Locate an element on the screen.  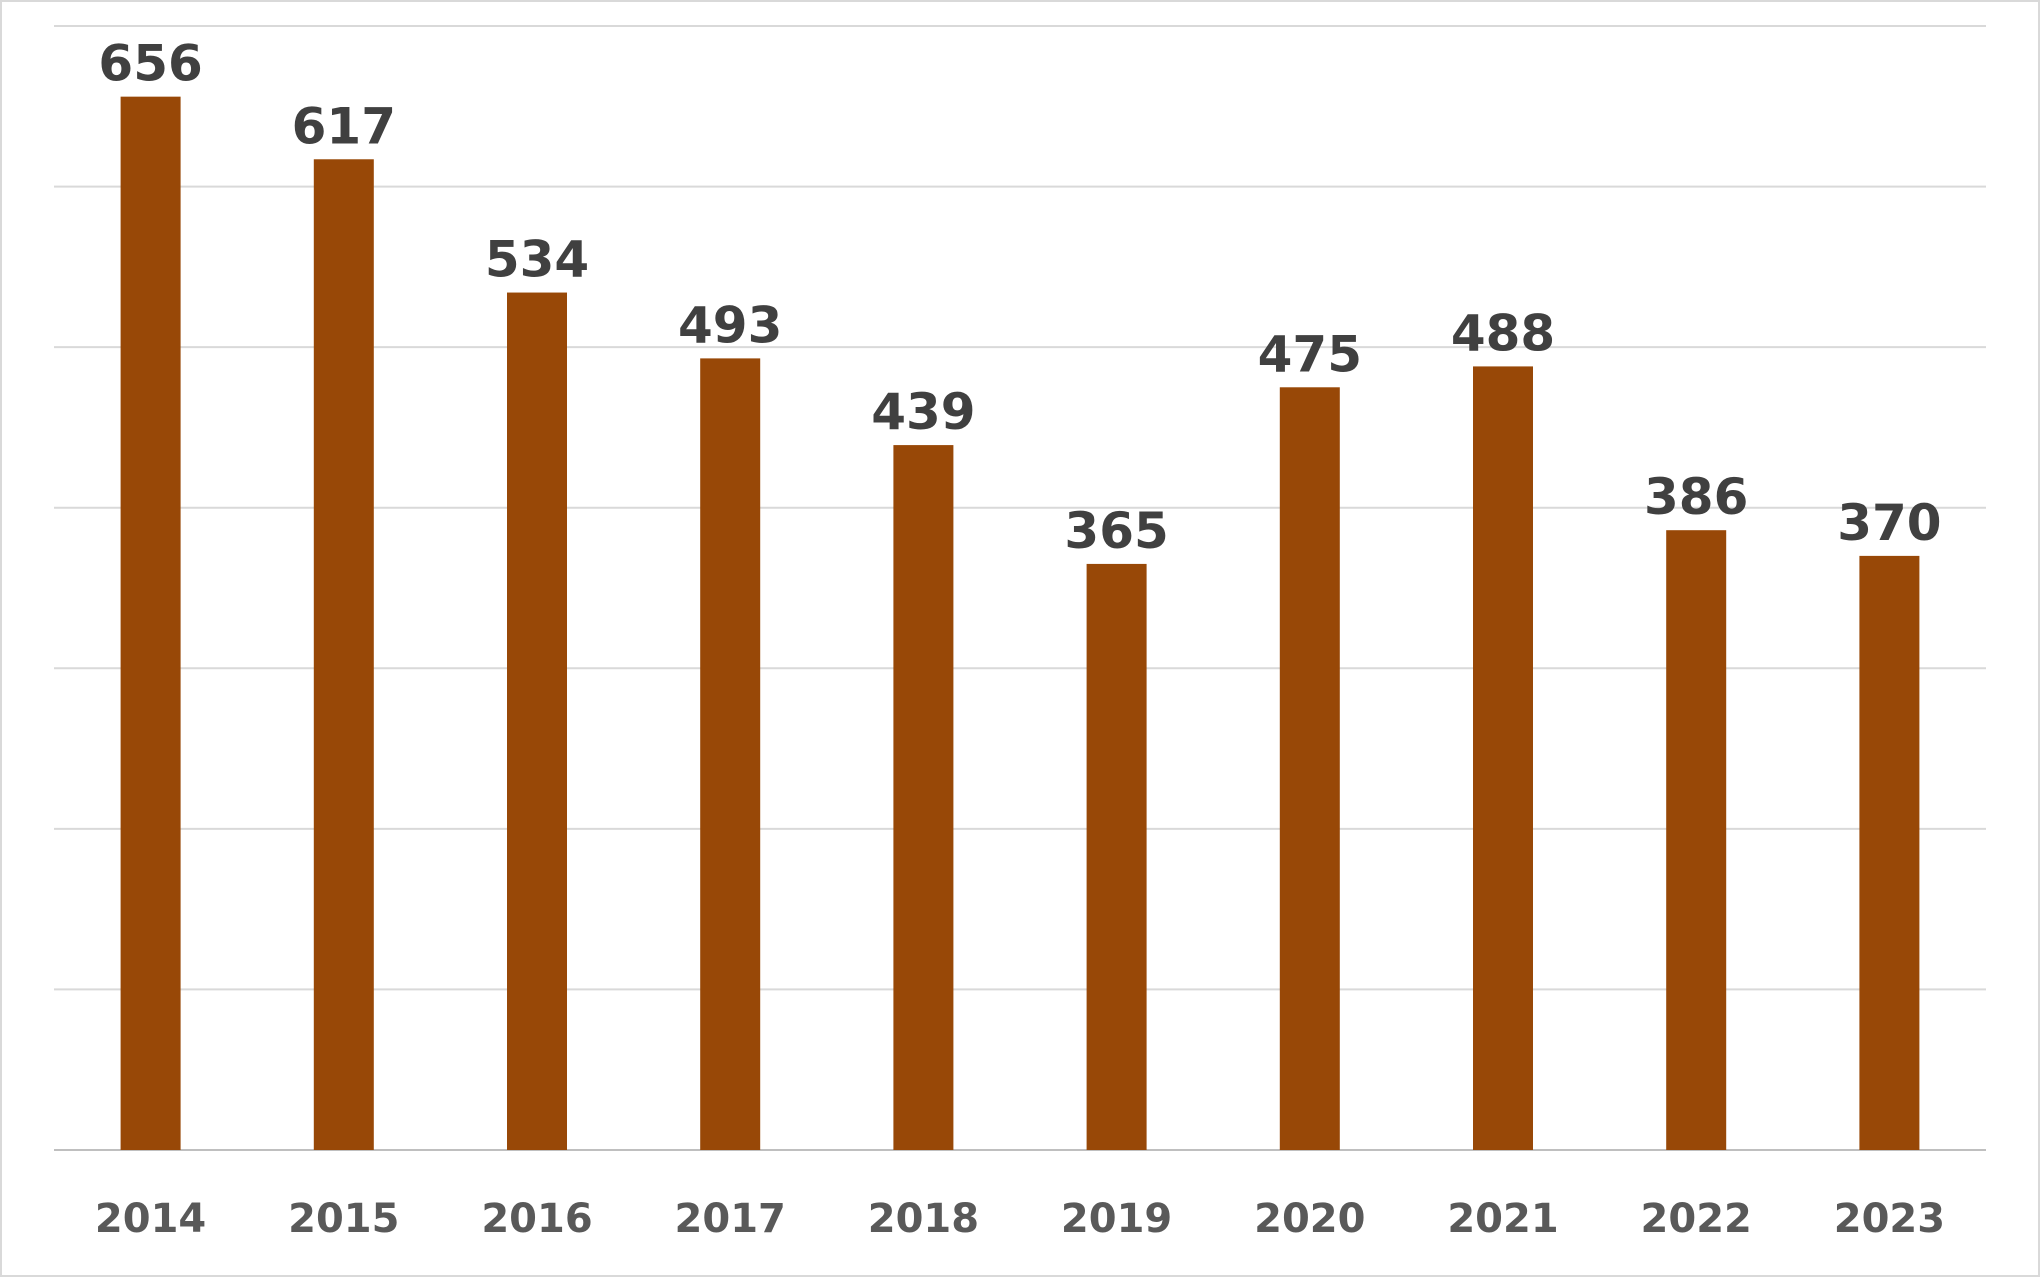
bar-2021 is located at coordinates (1503, 758).